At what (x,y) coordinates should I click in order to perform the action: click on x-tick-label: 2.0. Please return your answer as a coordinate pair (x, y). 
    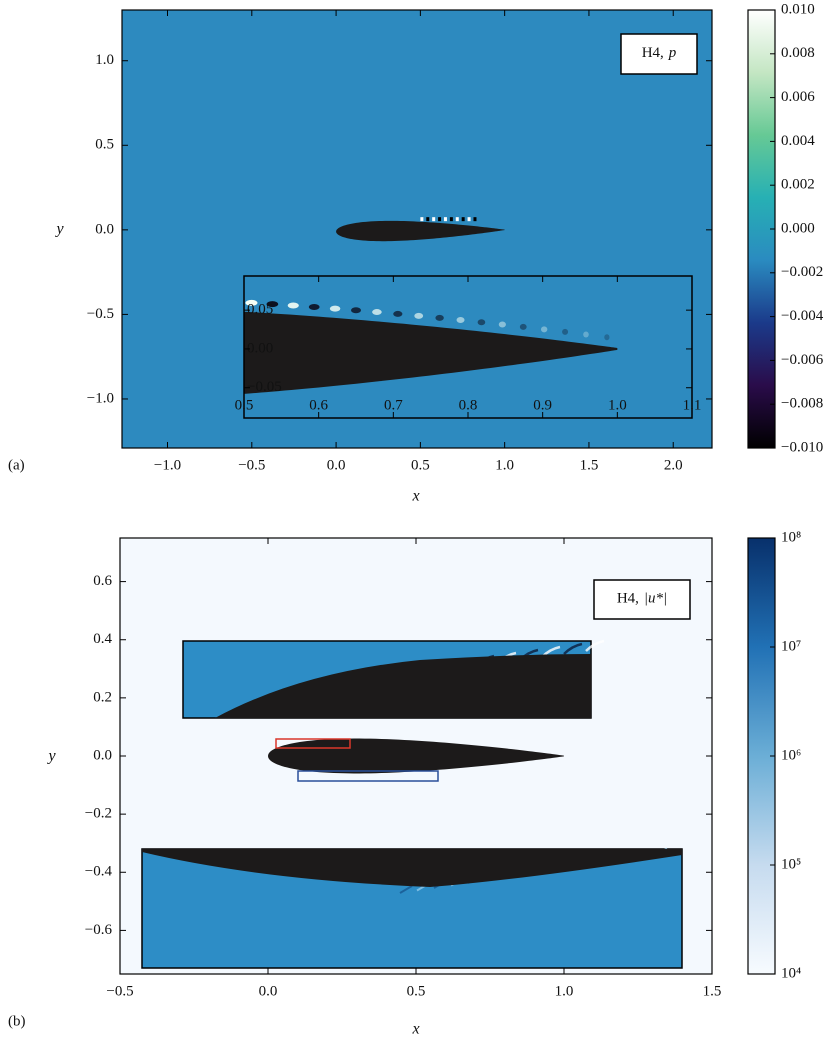
    Looking at the image, I should click on (673, 465).